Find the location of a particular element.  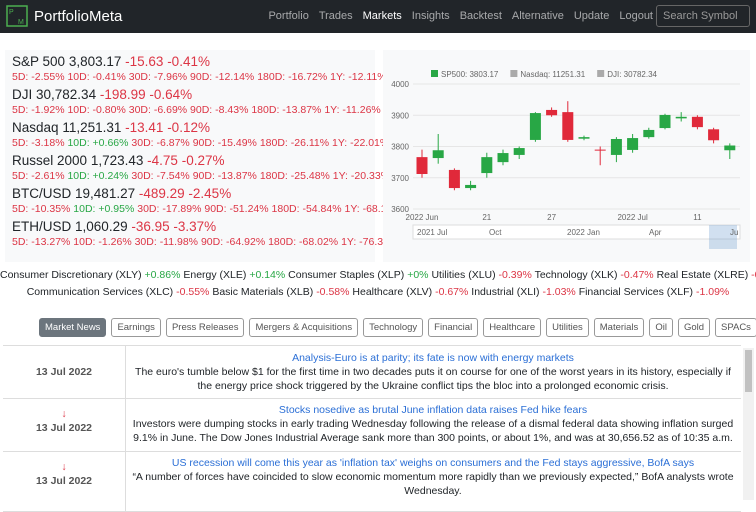

sector-change: -0.58% is located at coordinates (333, 292).